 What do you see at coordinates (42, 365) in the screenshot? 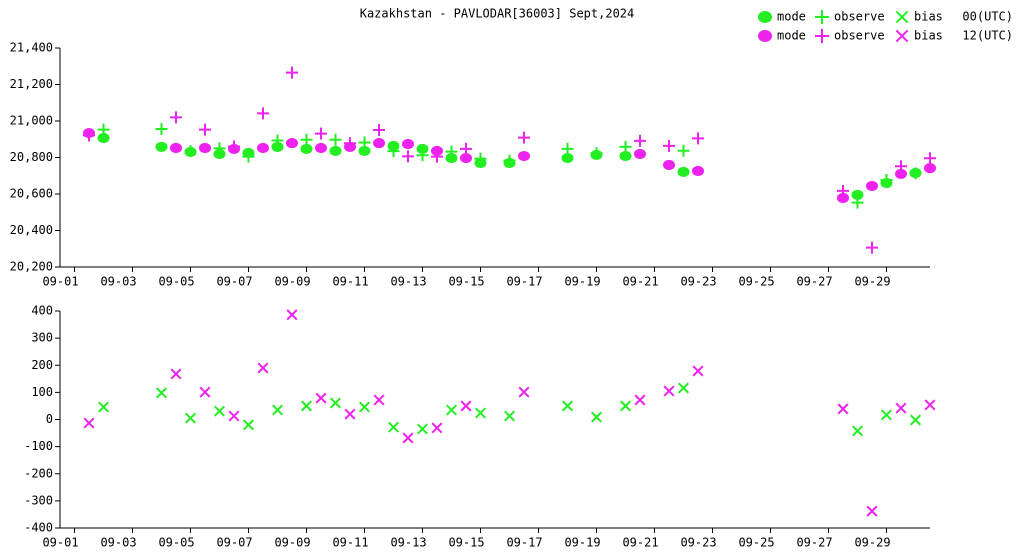
I see `y-tick-label: 200` at bounding box center [42, 365].